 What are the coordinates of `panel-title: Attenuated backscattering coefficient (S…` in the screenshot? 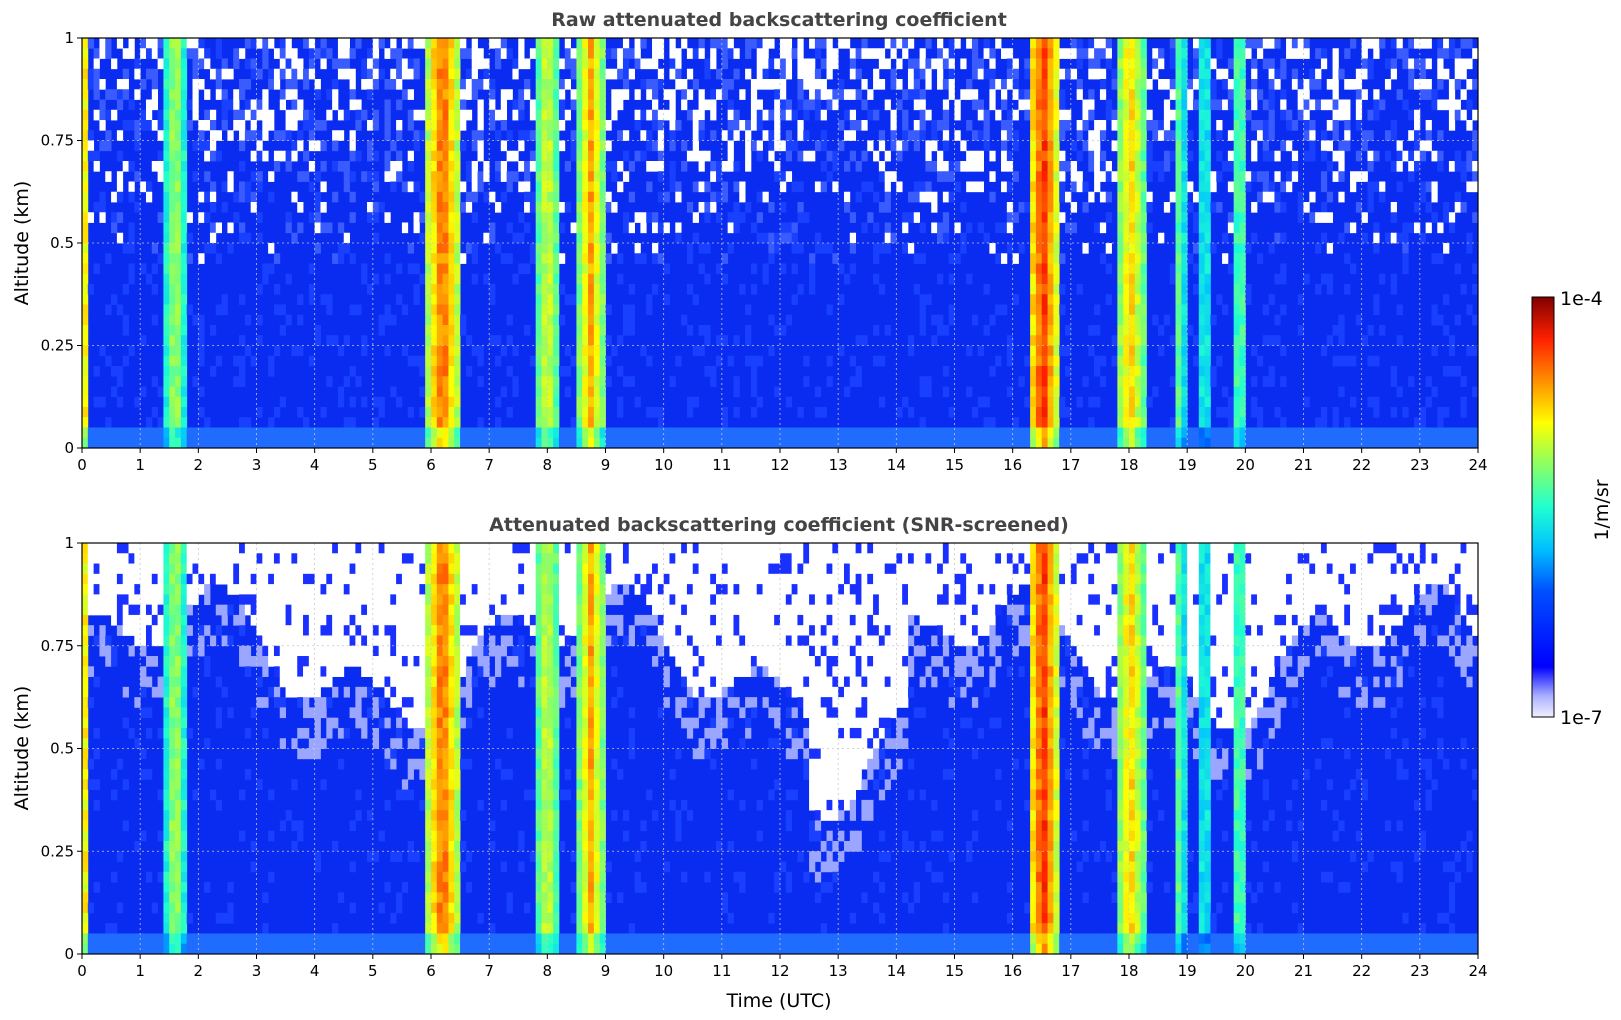 It's located at (779, 525).